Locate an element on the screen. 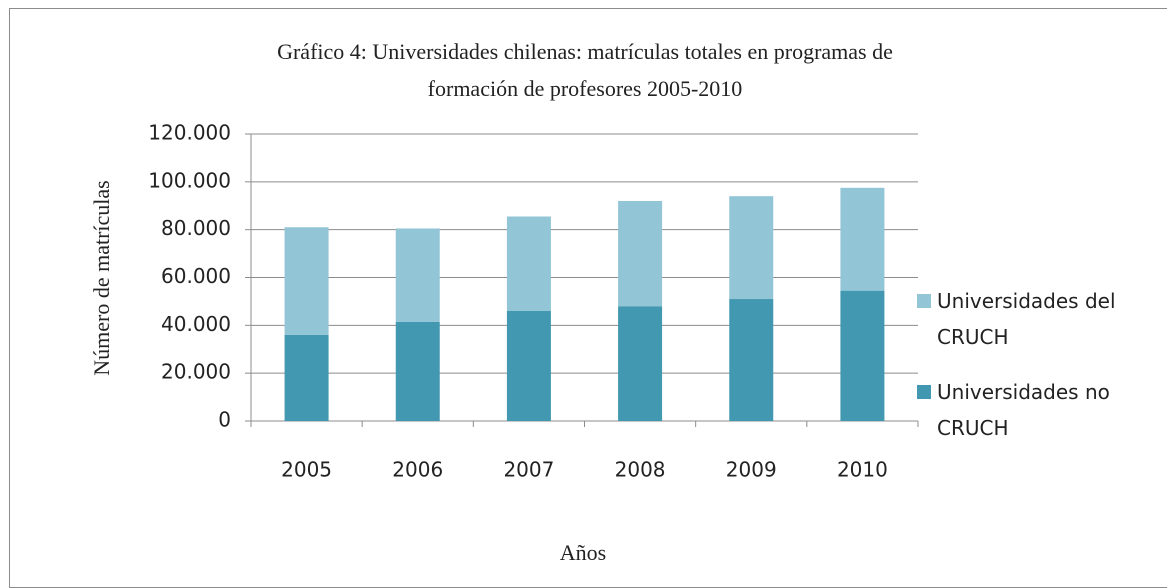 The height and width of the screenshot is (588, 1167). x-tick-label: 2010 is located at coordinates (862, 470).